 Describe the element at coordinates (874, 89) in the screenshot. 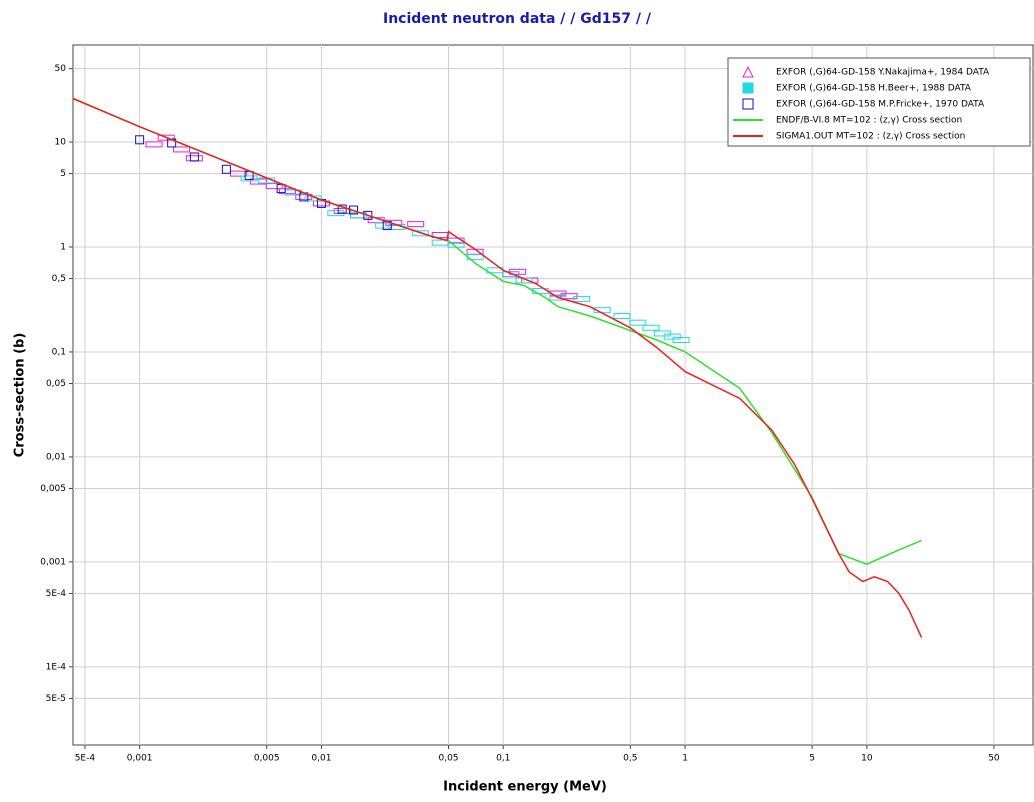

I see `legend-label: EXFOR (,G)64-GD-158 H.Beer+, 1988 DATA` at that location.